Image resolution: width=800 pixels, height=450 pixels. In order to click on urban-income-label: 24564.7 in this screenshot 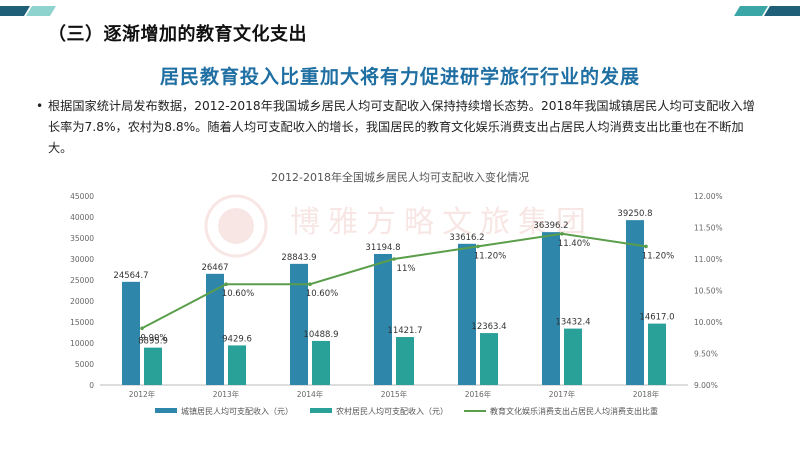, I will do `click(130, 276)`.